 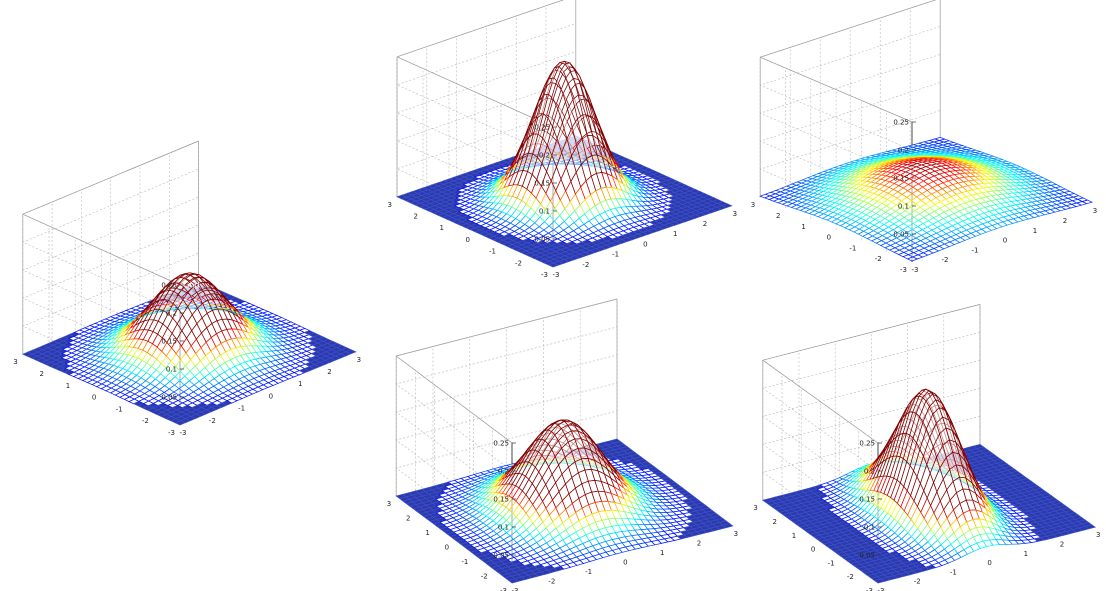 I want to click on surface-plot-2: 0.05 0.1 0.15 0.2 0.25 -3 -2 -1 0 1 2 3 -3 -2 -1 0 1 2 3, so click(x=562, y=139).